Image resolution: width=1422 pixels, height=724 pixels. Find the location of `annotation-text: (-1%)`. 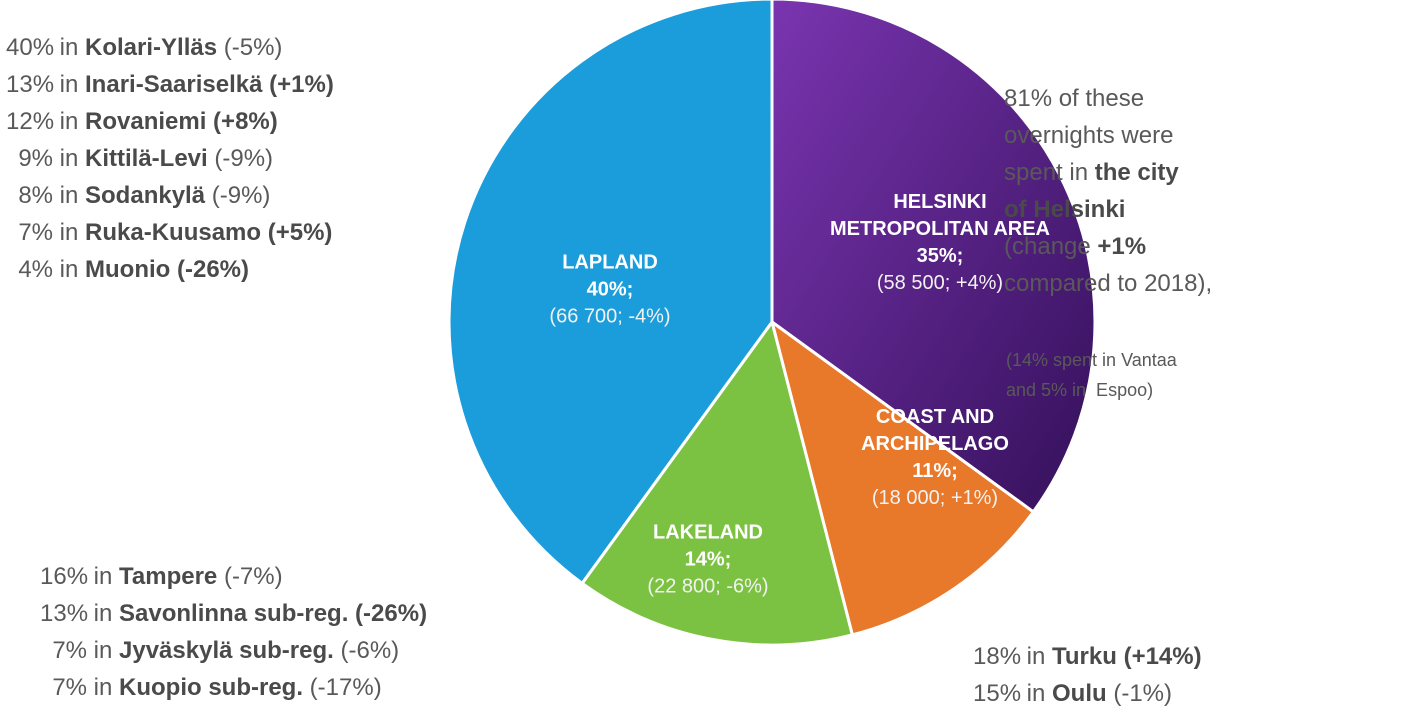

annotation-text: (-1%) is located at coordinates (1139, 693).